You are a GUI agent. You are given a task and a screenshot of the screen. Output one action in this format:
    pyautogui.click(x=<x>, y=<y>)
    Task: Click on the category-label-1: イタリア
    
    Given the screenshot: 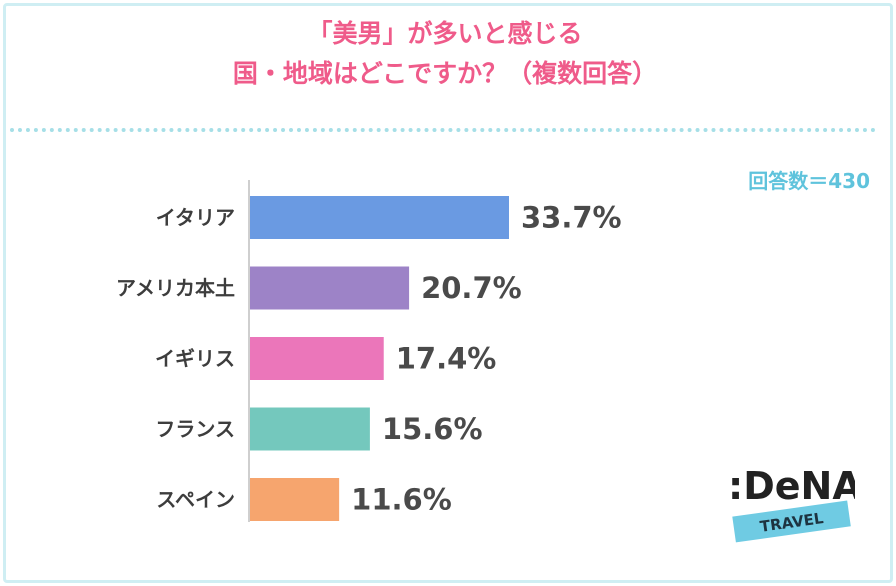 What is the action you would take?
    pyautogui.click(x=195, y=218)
    